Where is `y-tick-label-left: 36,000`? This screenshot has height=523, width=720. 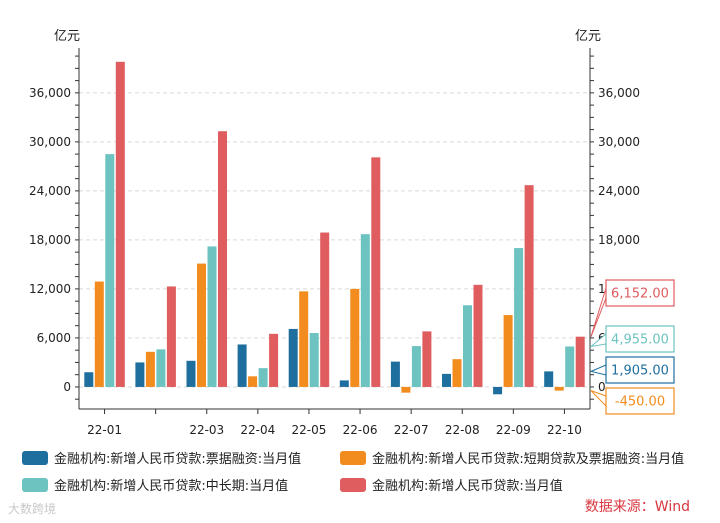 y-tick-label-left: 36,000 is located at coordinates (50, 93).